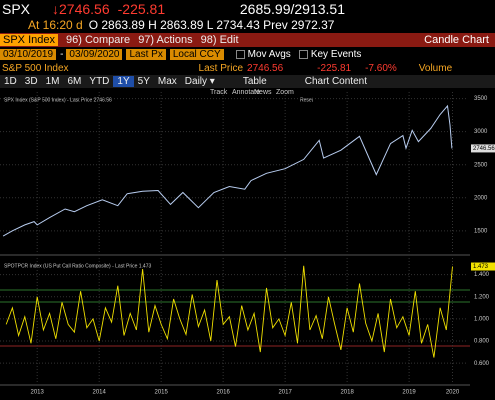 The width and height of the screenshot is (495, 400). Describe the element at coordinates (481, 99) in the screenshot. I see `y-tick-label: 3500` at that location.